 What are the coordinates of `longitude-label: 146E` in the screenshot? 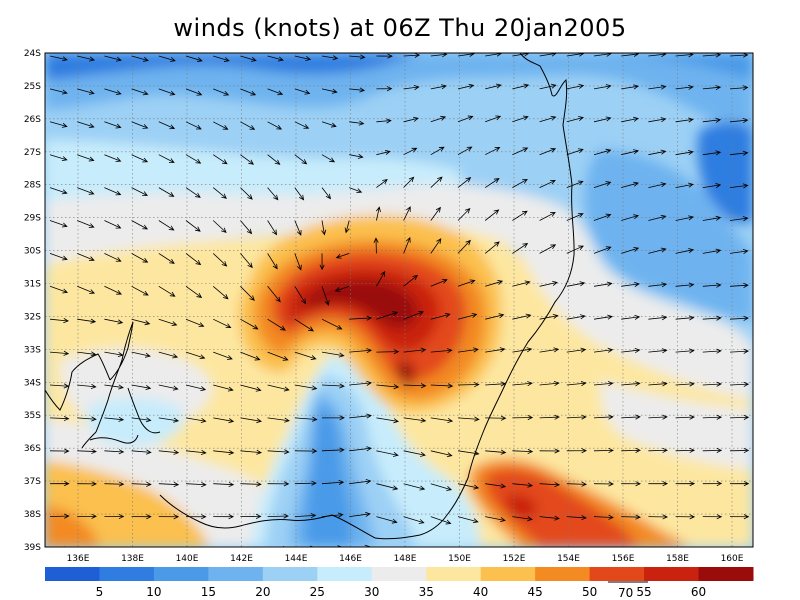 It's located at (350, 559).